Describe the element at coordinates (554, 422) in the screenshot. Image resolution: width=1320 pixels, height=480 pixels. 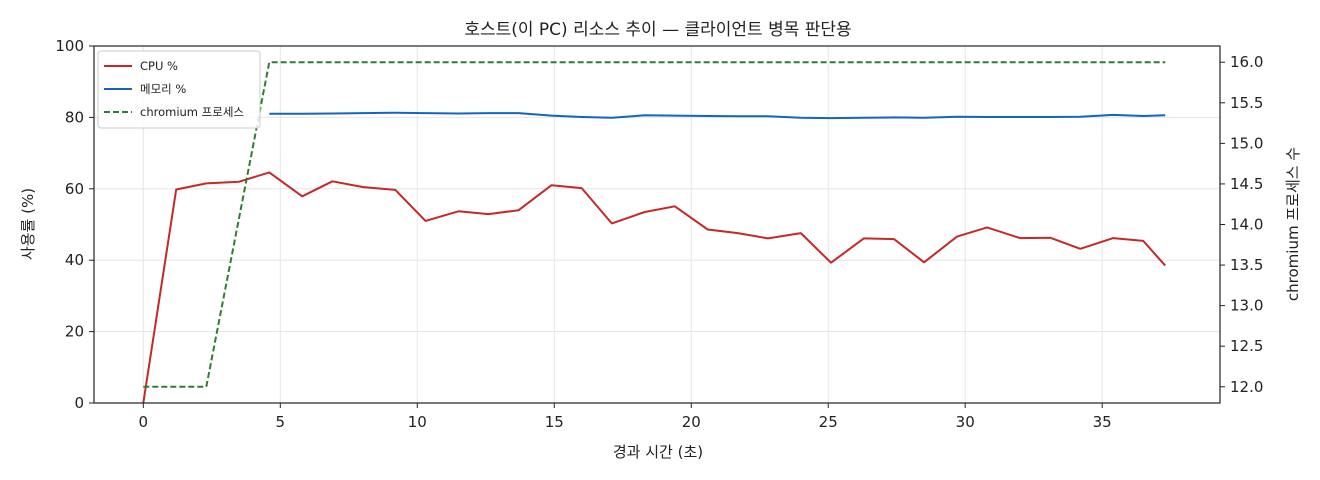
I see `x-tick-label: 15` at that location.